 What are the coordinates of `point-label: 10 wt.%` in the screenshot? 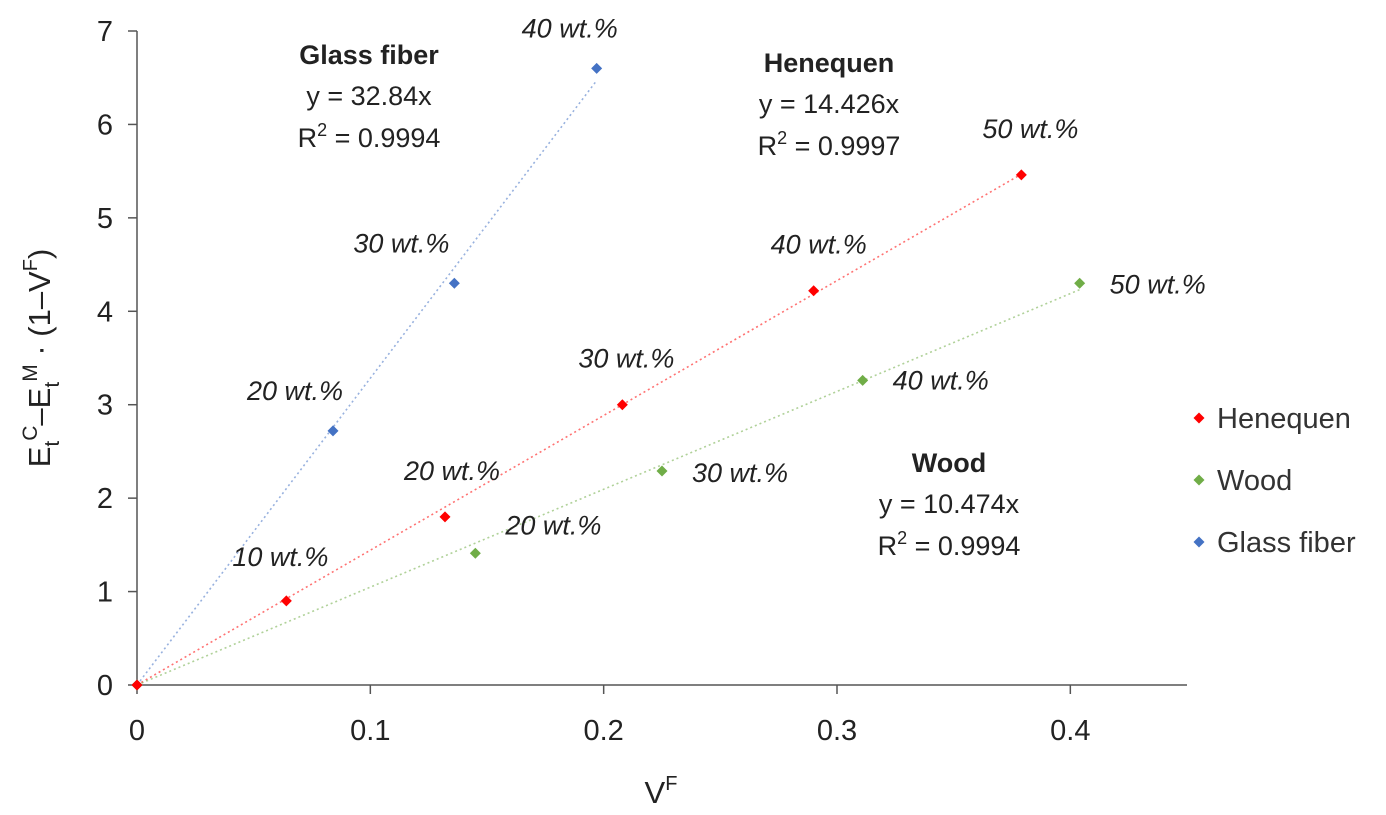 It's located at (280, 557).